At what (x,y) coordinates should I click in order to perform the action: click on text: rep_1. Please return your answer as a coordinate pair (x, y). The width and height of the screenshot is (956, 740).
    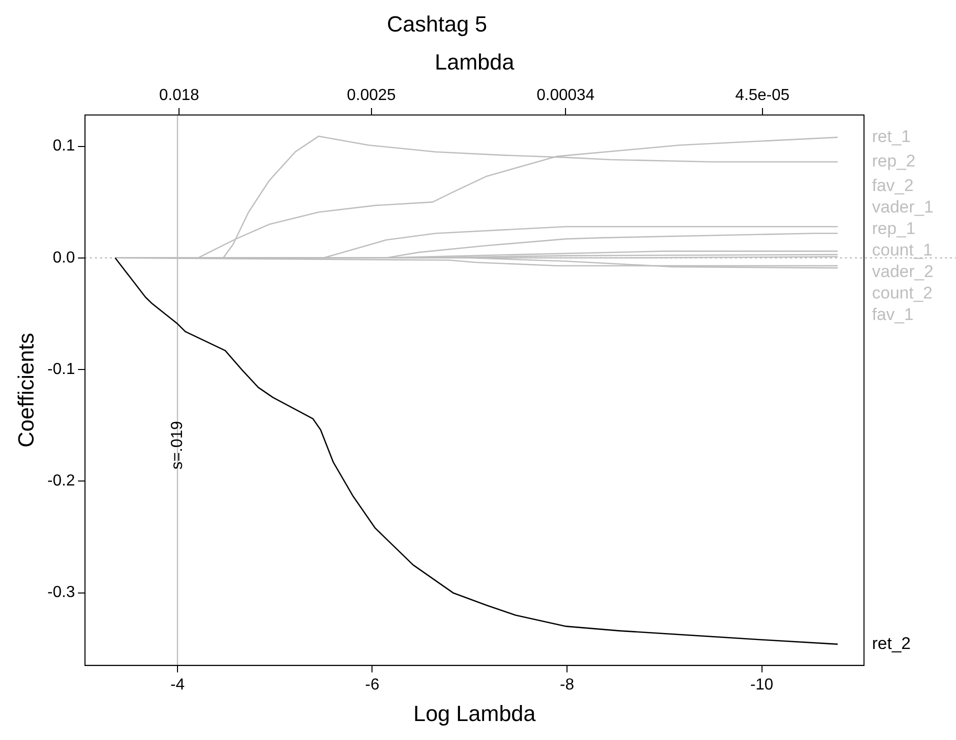
    Looking at the image, I should click on (894, 228).